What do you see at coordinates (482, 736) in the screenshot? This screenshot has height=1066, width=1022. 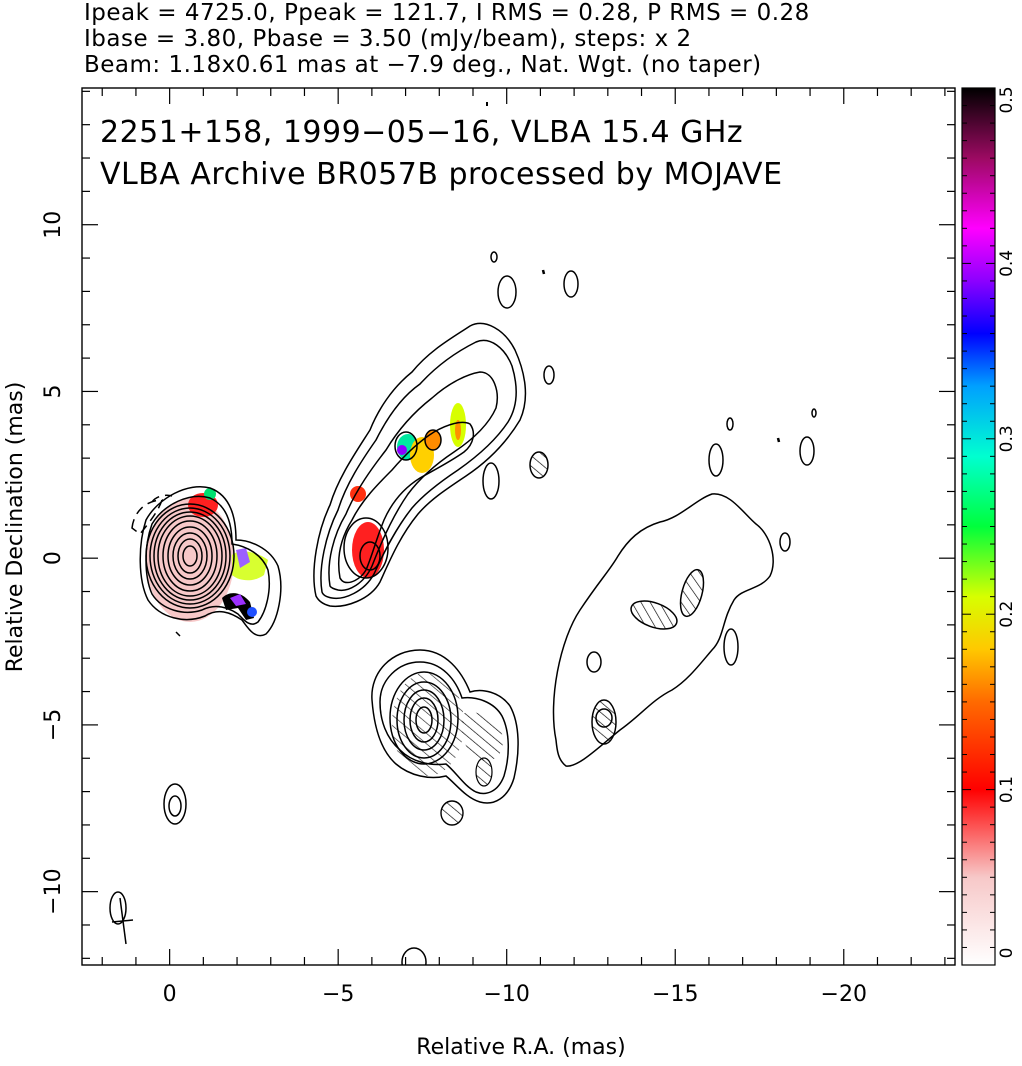 I see `south-hatch-east` at bounding box center [482, 736].